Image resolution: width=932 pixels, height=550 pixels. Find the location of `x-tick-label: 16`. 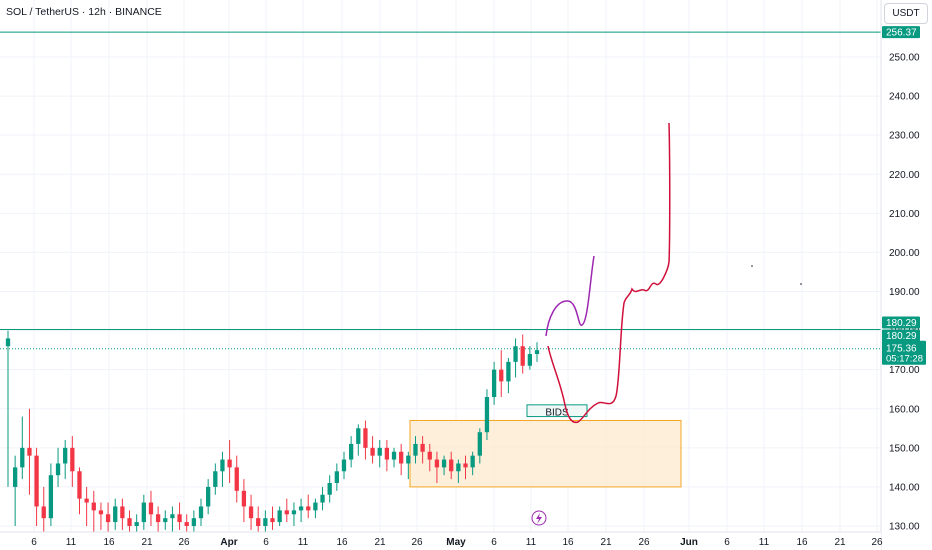

x-tick-label: 16 is located at coordinates (342, 542).